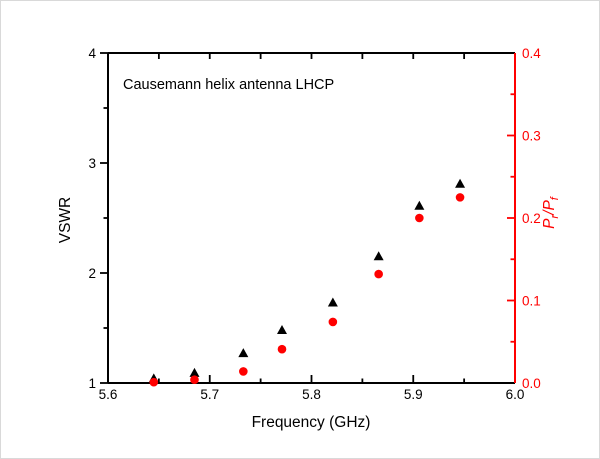  Describe the element at coordinates (92, 383) in the screenshot. I see `left-tick-label: 1` at that location.